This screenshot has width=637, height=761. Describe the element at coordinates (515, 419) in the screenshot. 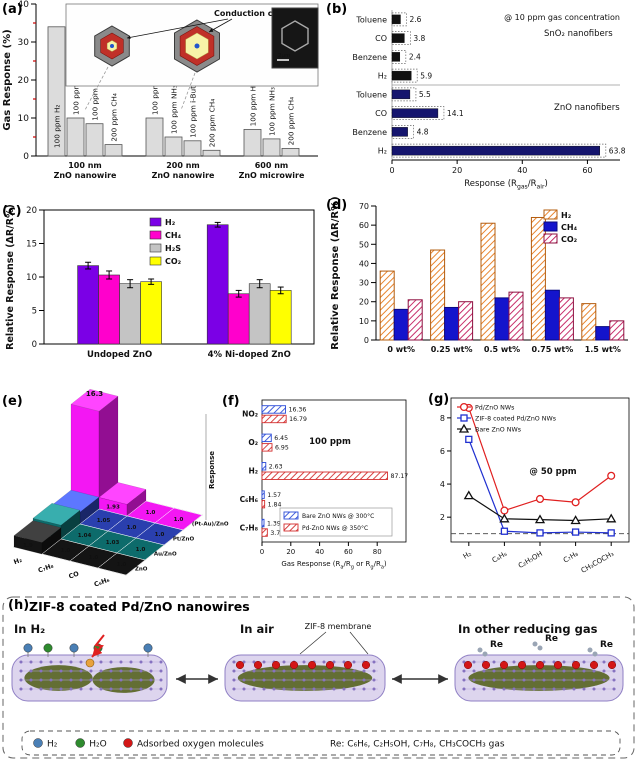

I see `svg-text: ZIF-8 coated Pd/ZnO NWs` at that location.